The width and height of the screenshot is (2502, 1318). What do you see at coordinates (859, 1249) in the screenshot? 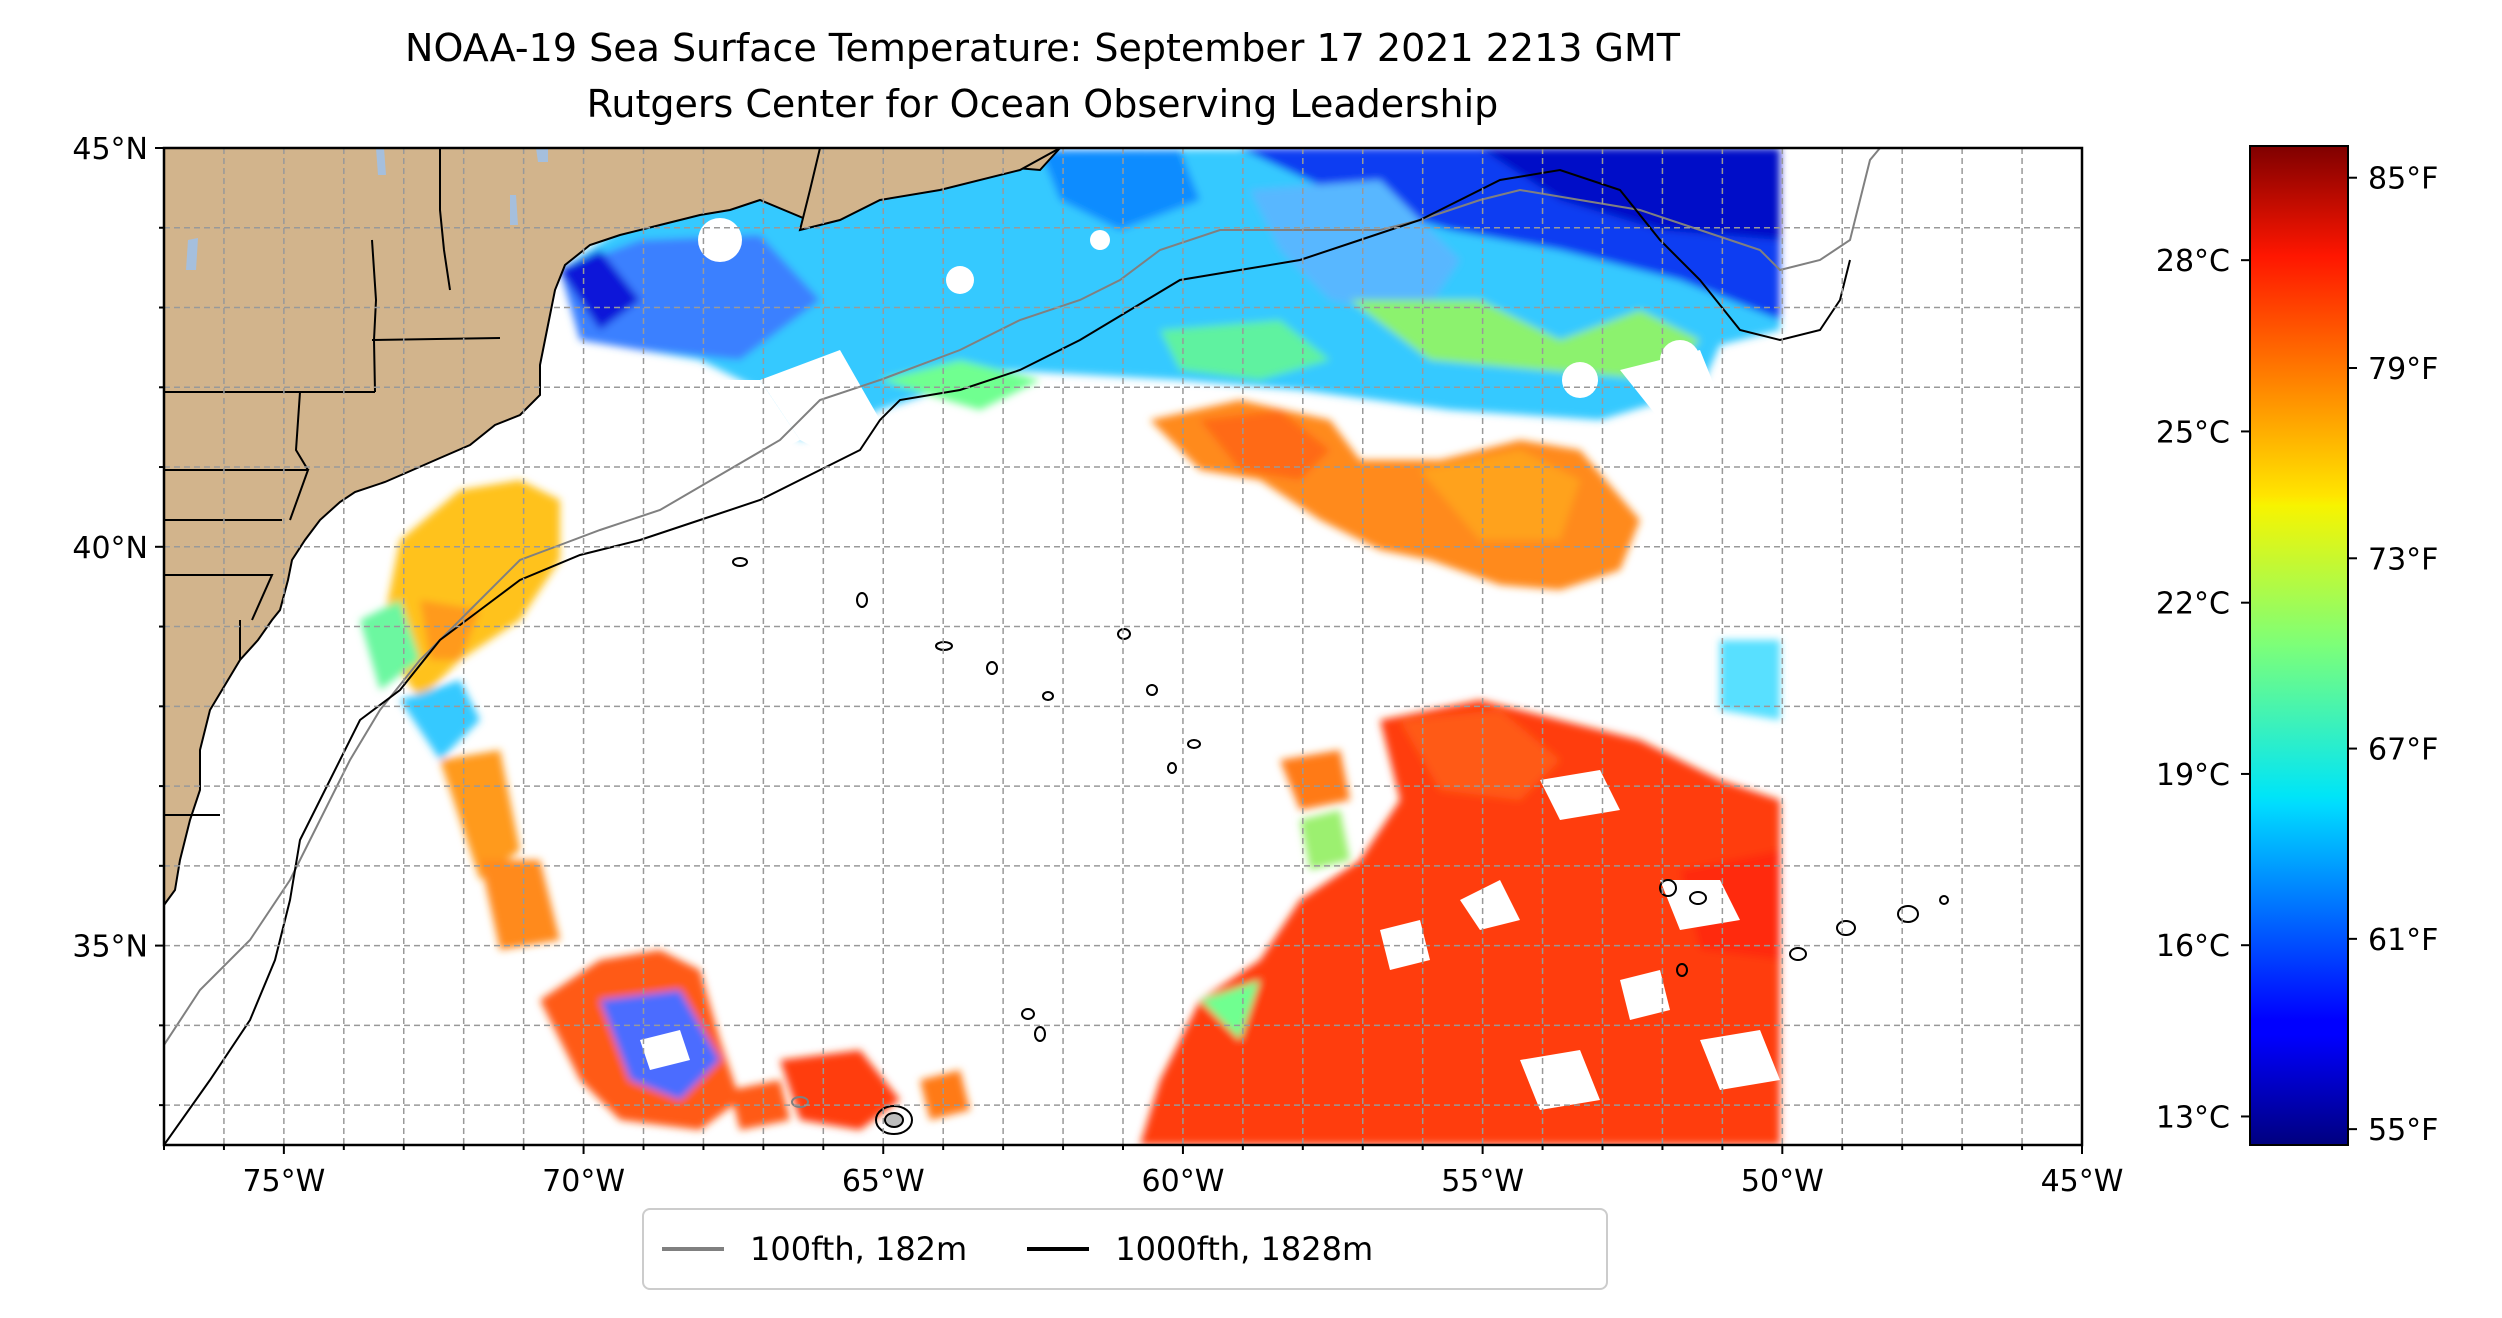
I see `legend-label-100fth: 100fth, 182m` at bounding box center [859, 1249].